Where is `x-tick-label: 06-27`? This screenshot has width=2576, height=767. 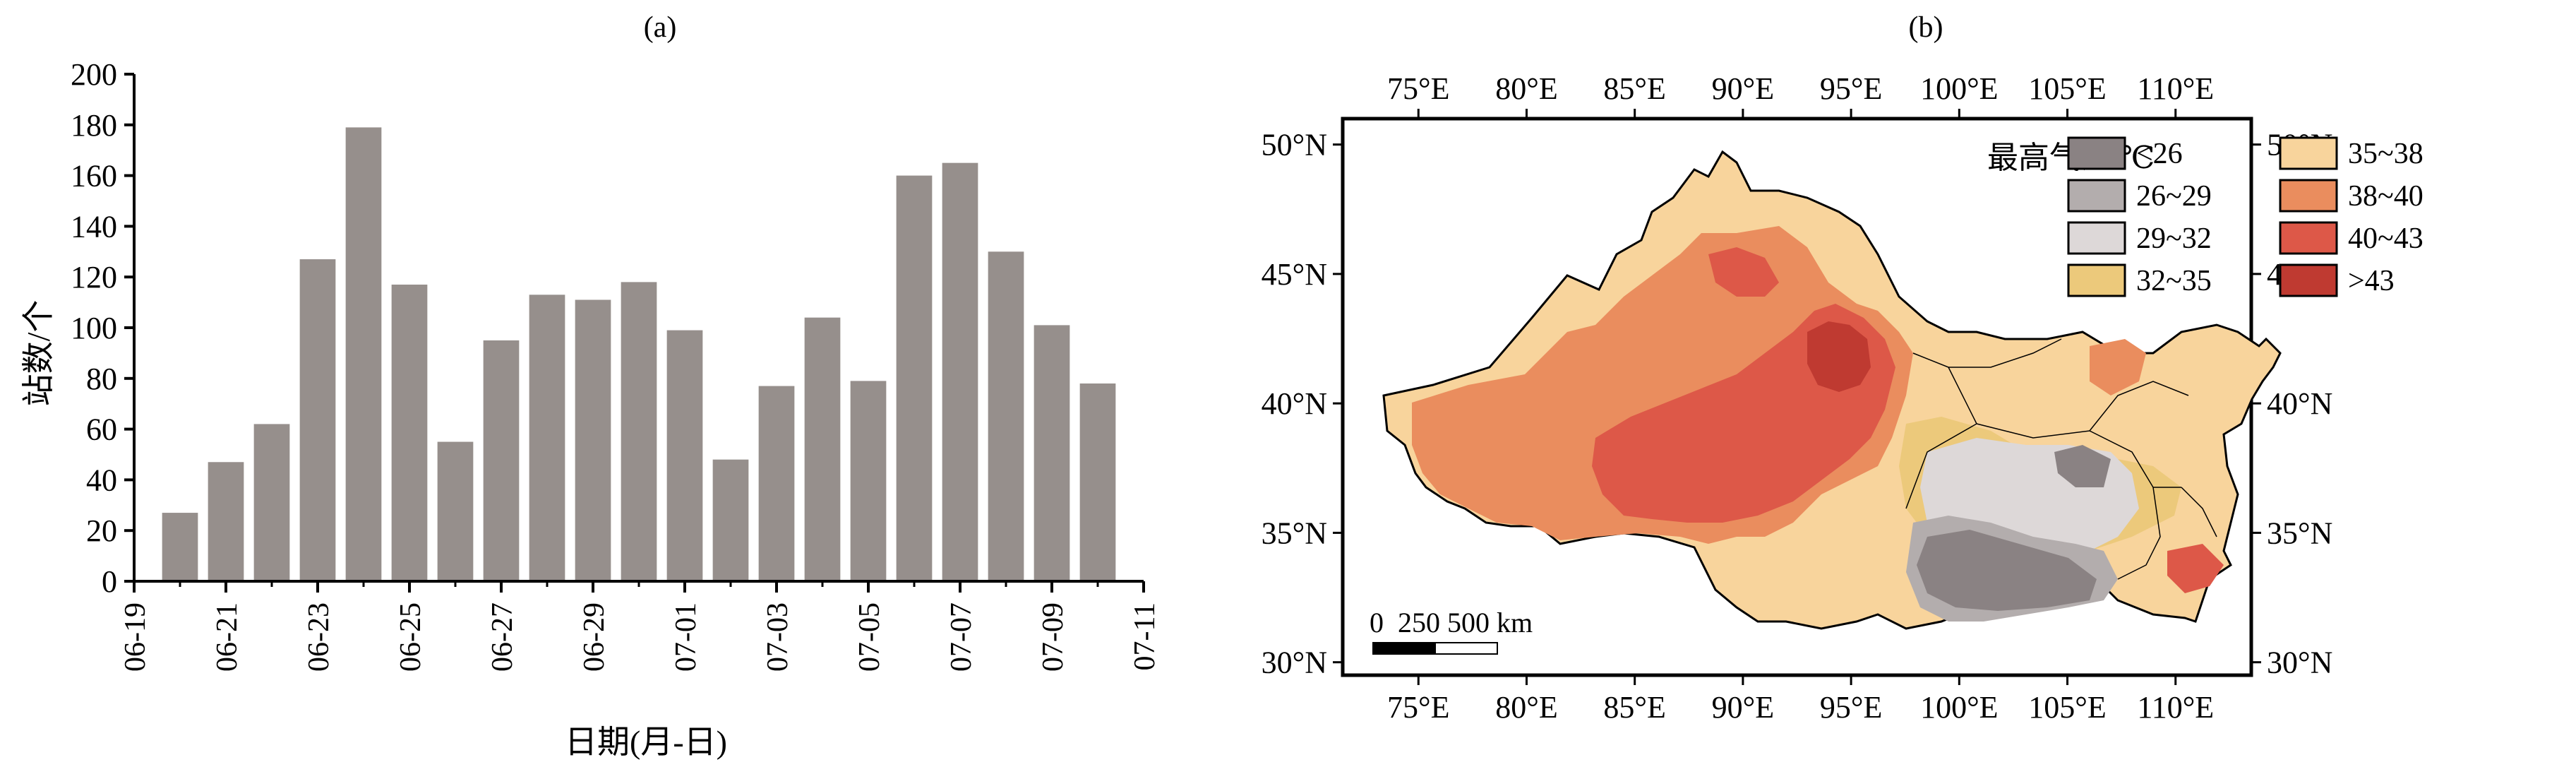
x-tick-label: 06-27 is located at coordinates (502, 637).